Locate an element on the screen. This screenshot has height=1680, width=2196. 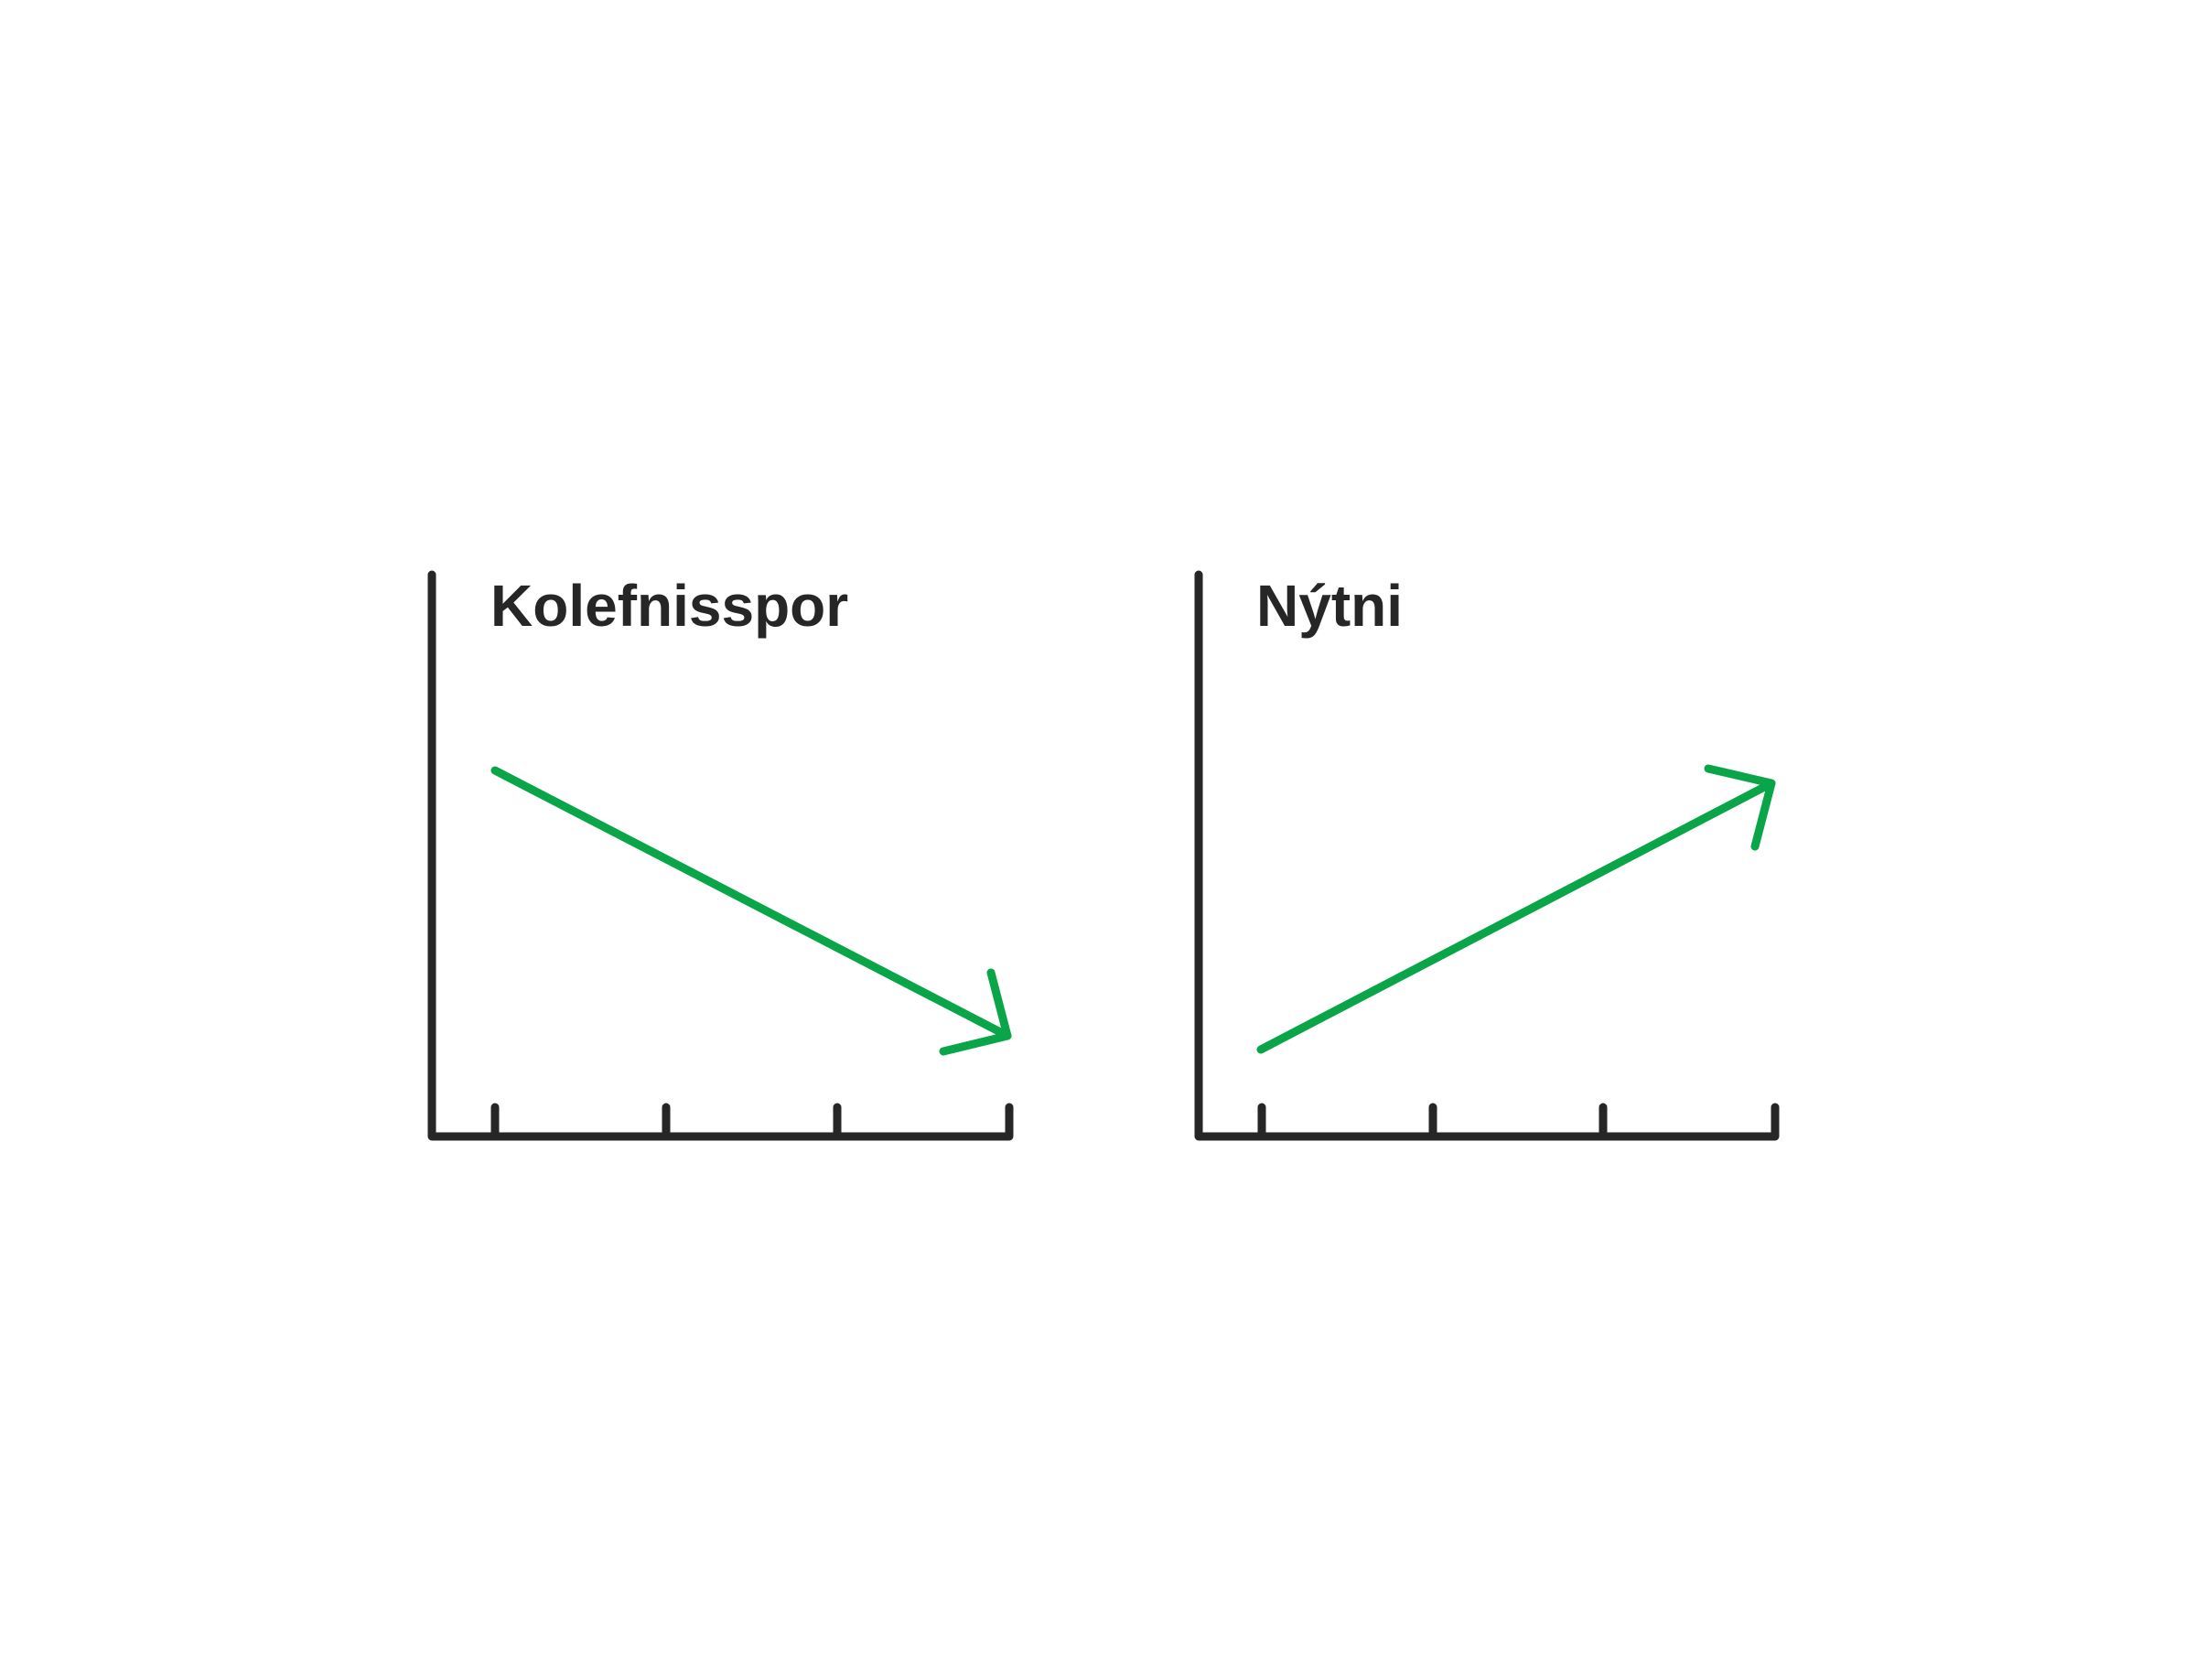
panel-title: Nýtni is located at coordinates (1330, 606).